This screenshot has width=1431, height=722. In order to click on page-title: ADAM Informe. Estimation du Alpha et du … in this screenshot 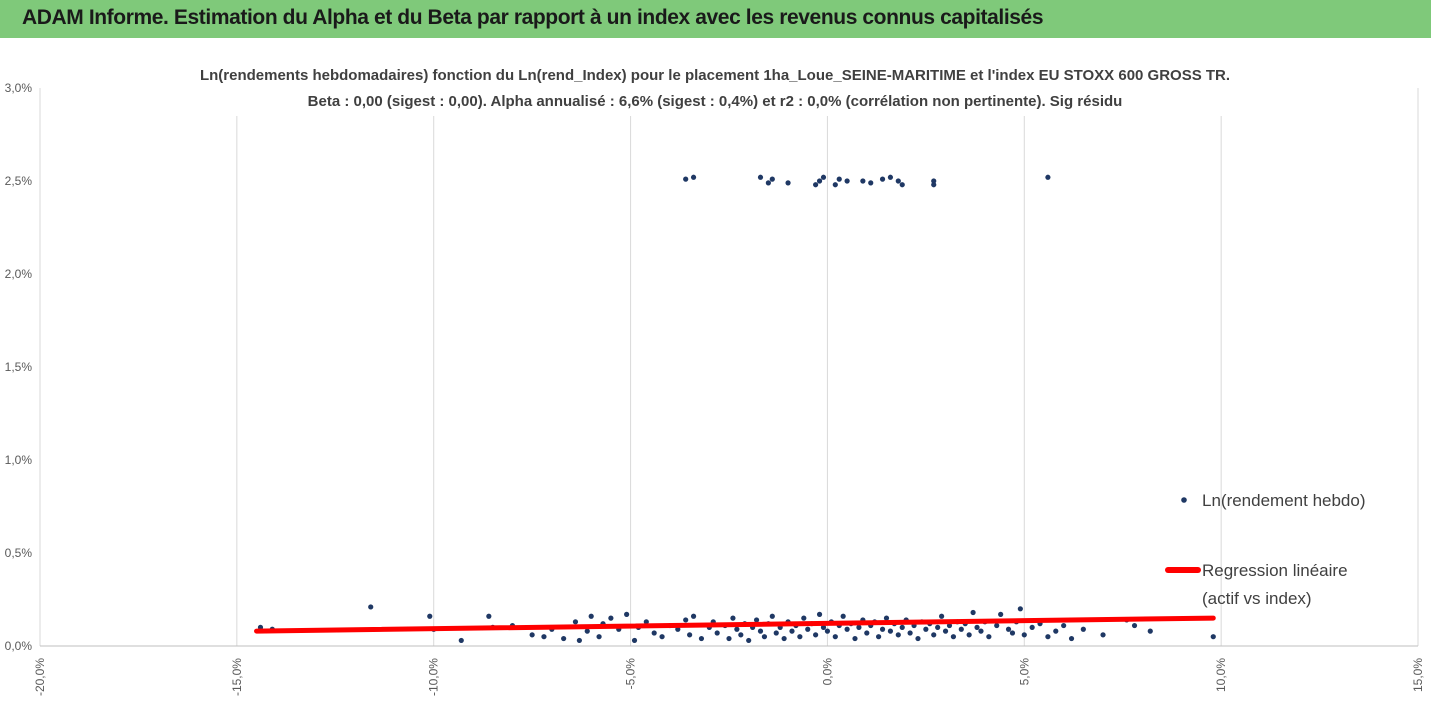, I will do `click(533, 17)`.